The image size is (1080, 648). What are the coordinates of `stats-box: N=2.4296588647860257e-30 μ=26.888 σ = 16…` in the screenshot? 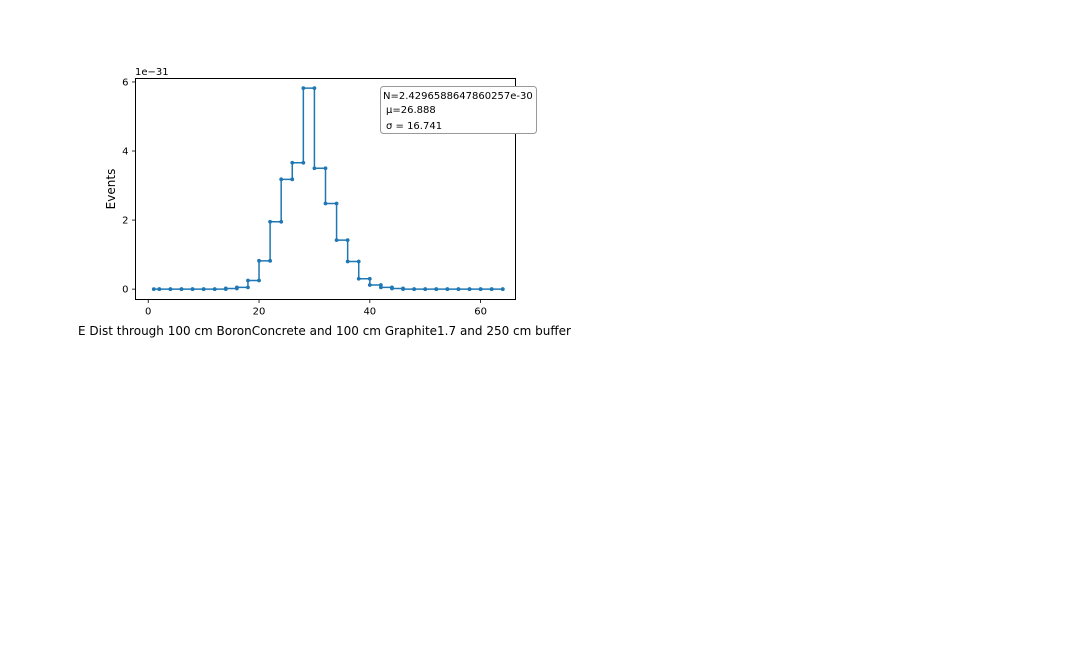 It's located at (458, 110).